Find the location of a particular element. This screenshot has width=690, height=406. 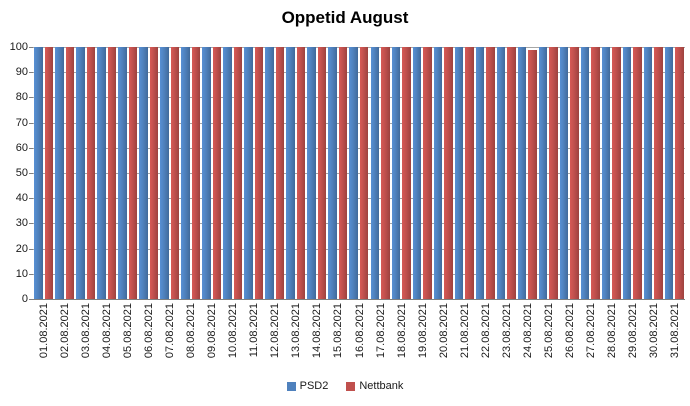

x-axis-tick-label: 10.08.2021 is located at coordinates (233, 331).